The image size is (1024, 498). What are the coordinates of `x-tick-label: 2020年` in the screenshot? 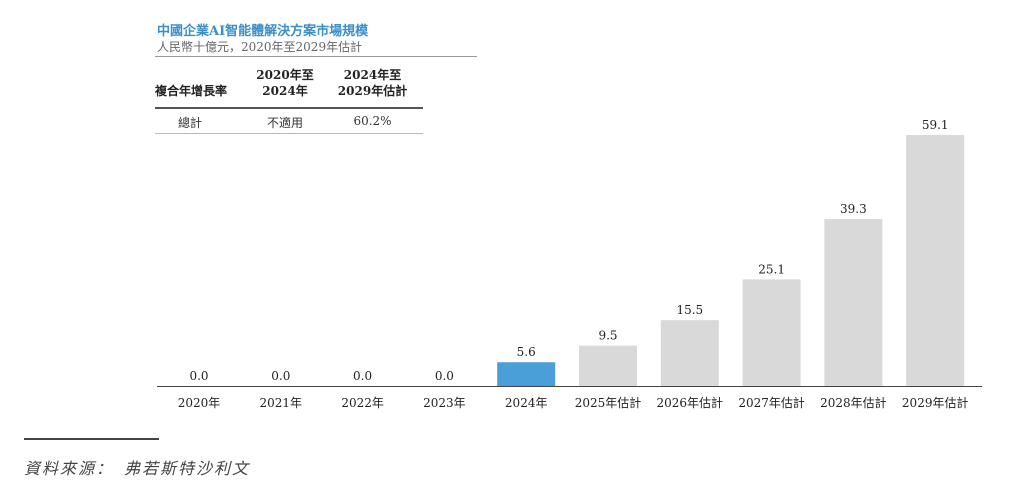 It's located at (199, 403).